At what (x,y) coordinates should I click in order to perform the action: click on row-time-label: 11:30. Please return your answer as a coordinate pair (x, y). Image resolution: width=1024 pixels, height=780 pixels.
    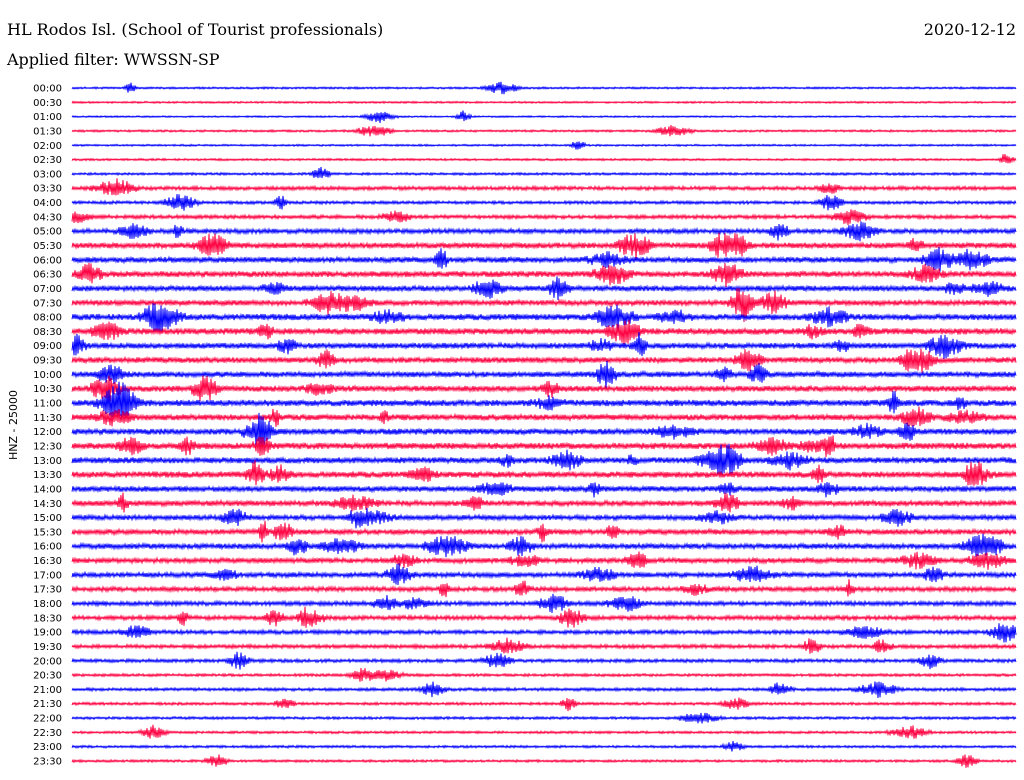
    Looking at the image, I should click on (47, 418).